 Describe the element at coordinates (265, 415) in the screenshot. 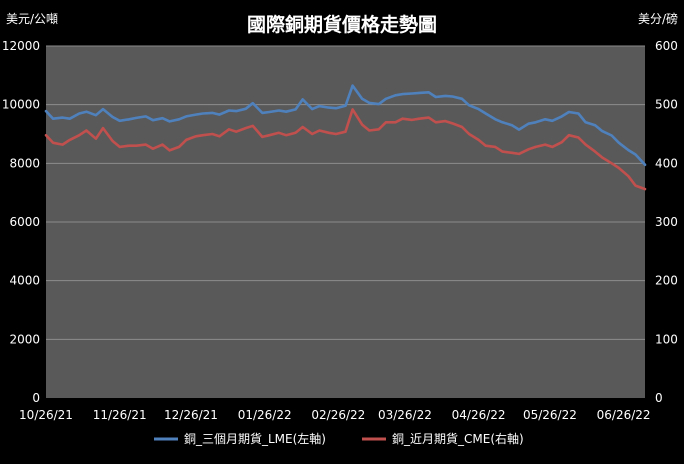

I see `x-tick-label: 01/26/22` at that location.